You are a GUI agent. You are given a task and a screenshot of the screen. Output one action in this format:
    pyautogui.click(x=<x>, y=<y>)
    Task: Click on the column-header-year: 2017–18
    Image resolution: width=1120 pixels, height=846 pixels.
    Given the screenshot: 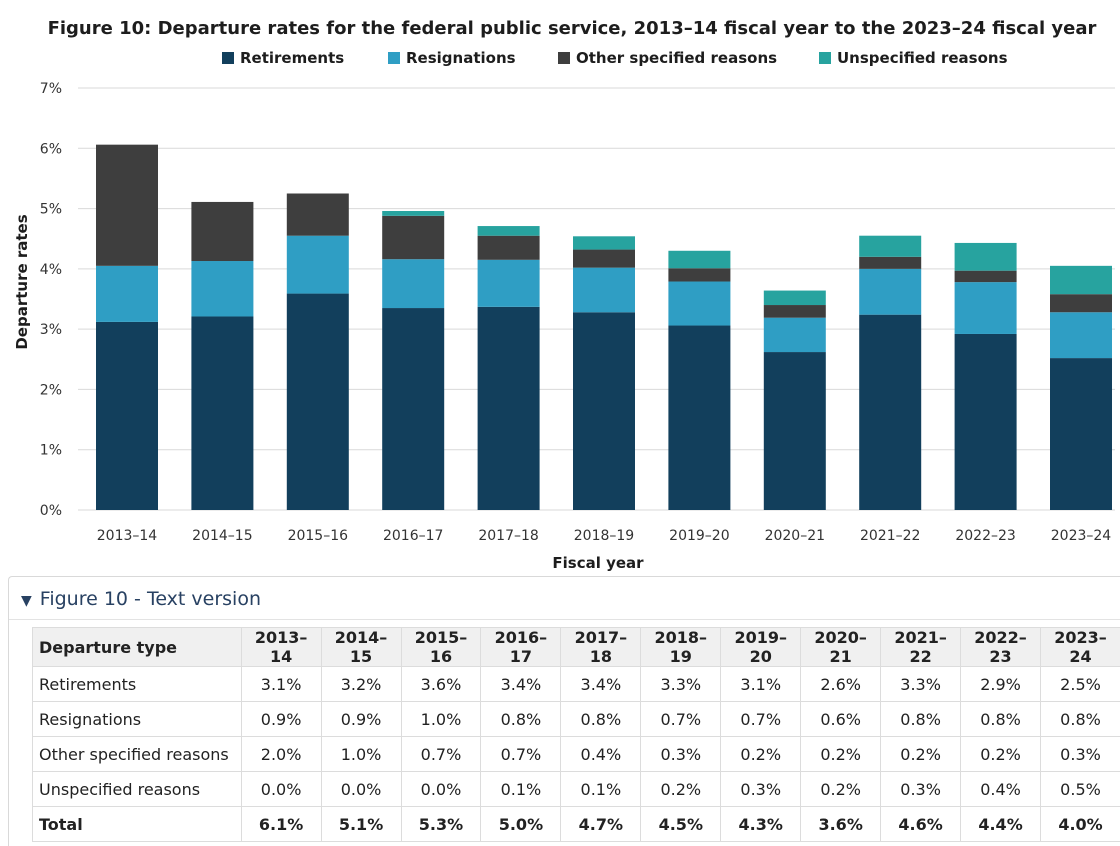 What is the action you would take?
    pyautogui.click(x=601, y=647)
    